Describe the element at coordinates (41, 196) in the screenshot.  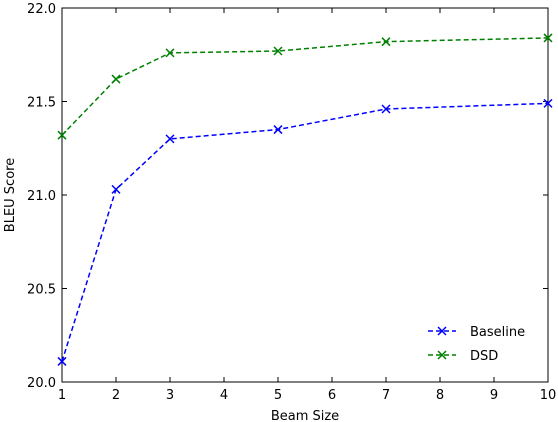
I see `y-tick-label: 21.0` at that location.